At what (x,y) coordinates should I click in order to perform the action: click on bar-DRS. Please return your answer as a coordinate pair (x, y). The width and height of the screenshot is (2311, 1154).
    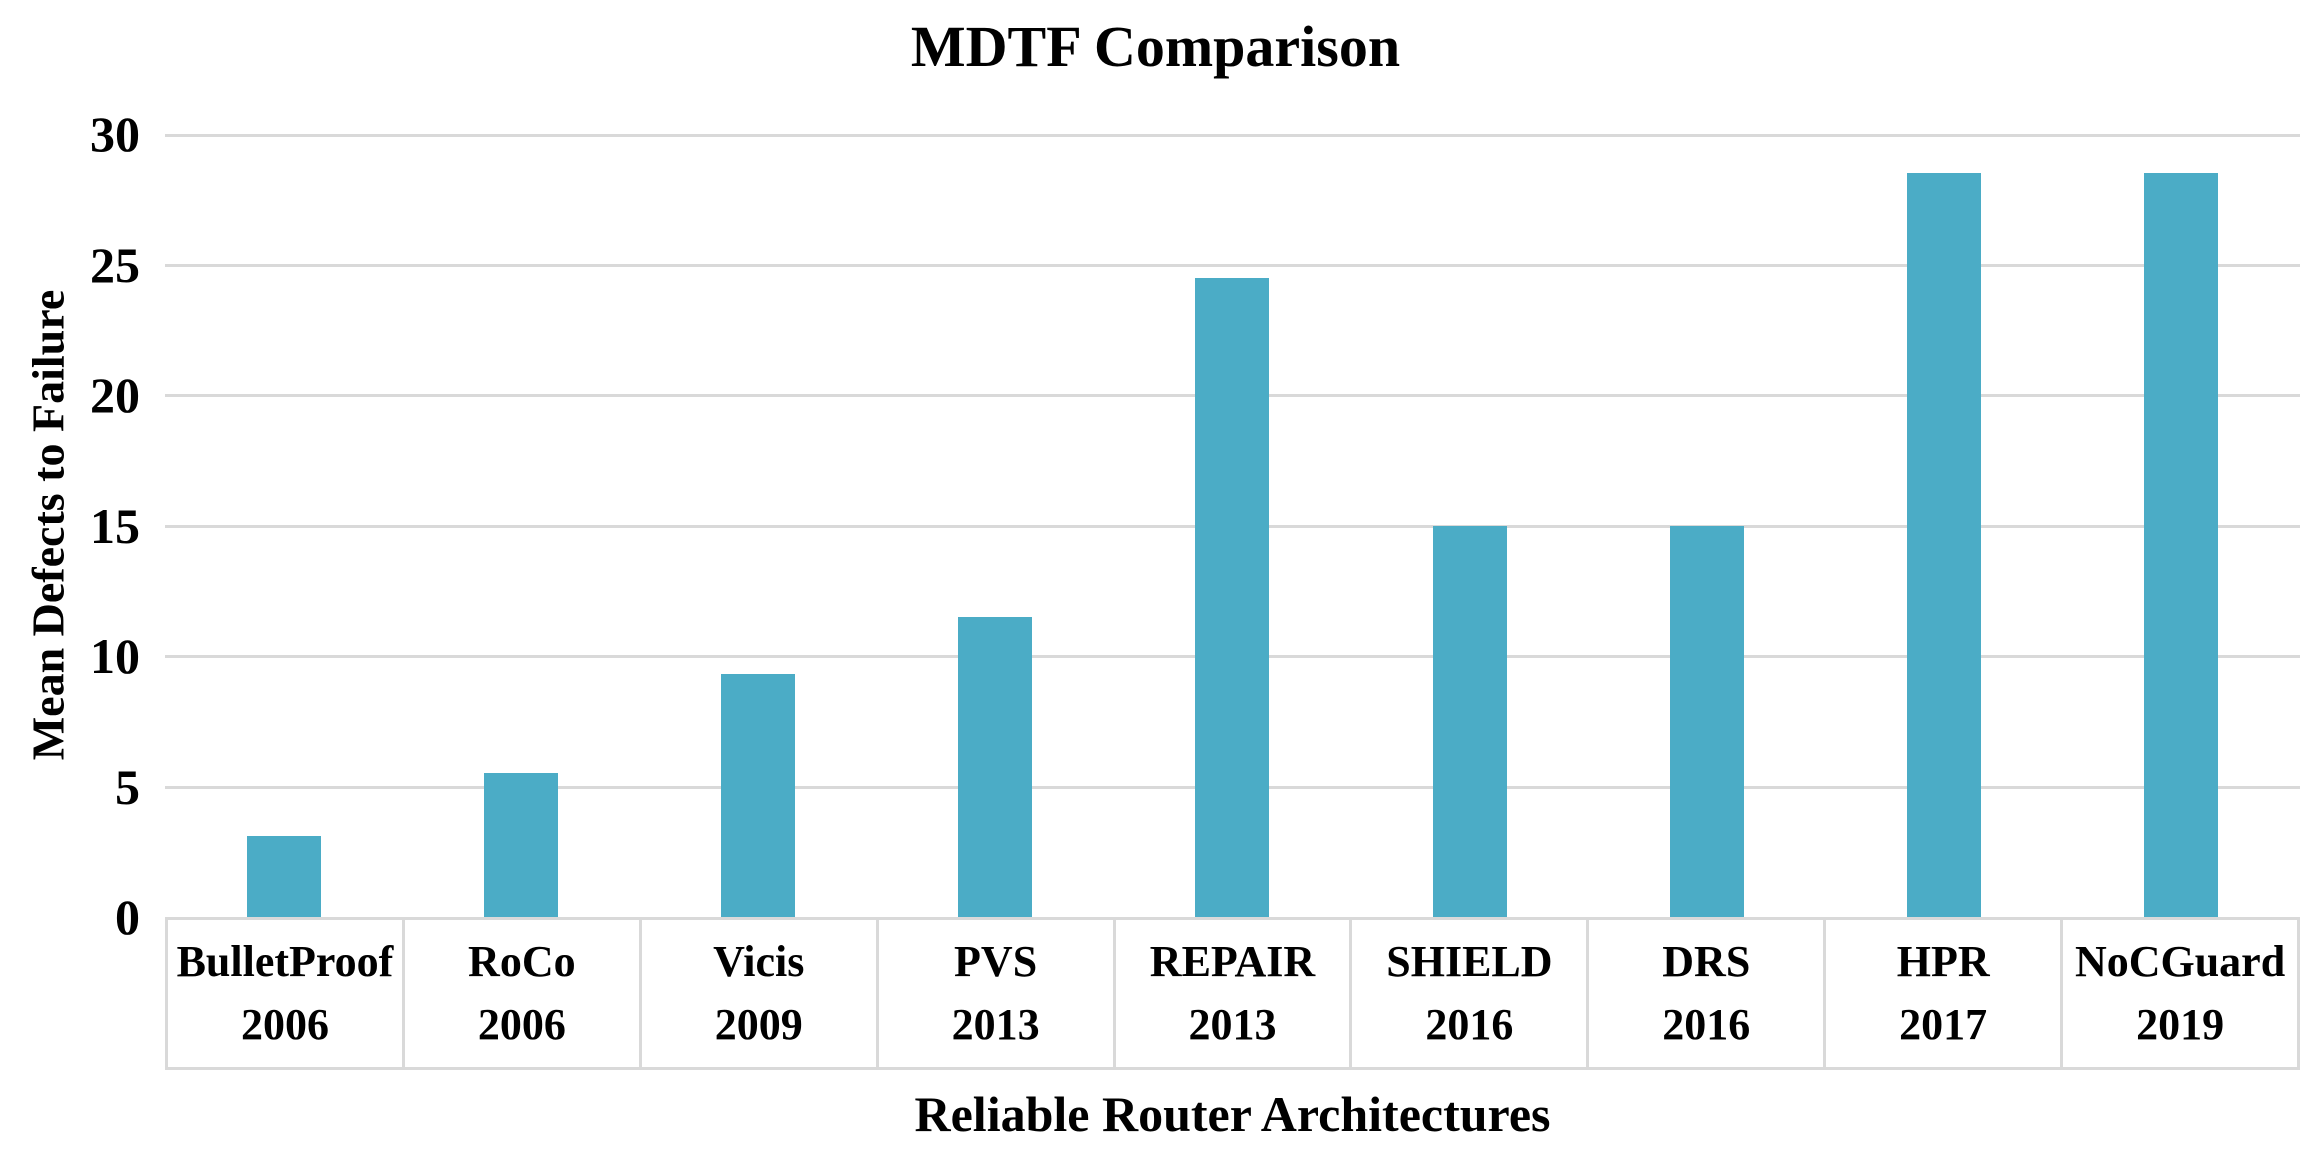
    Looking at the image, I should click on (1706, 721).